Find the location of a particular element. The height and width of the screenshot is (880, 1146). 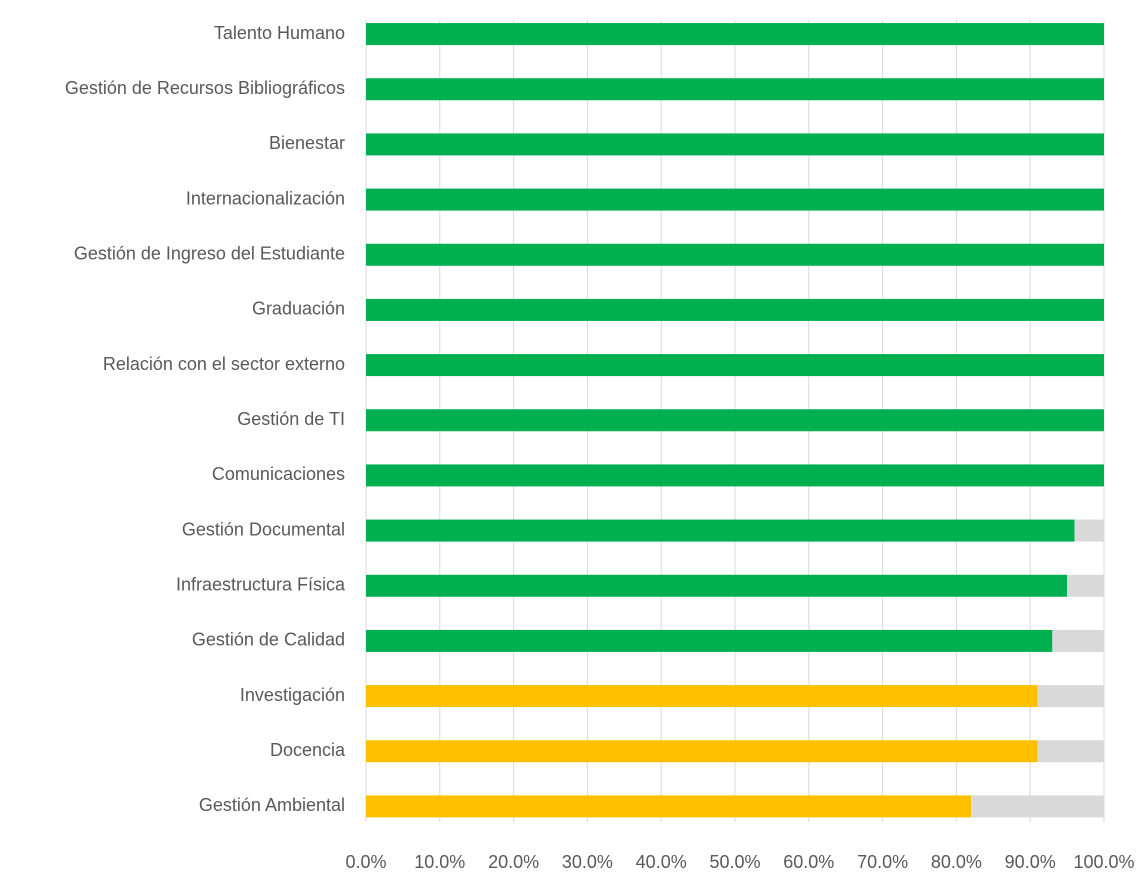

x-tick-label: 60.0% is located at coordinates (808, 862).